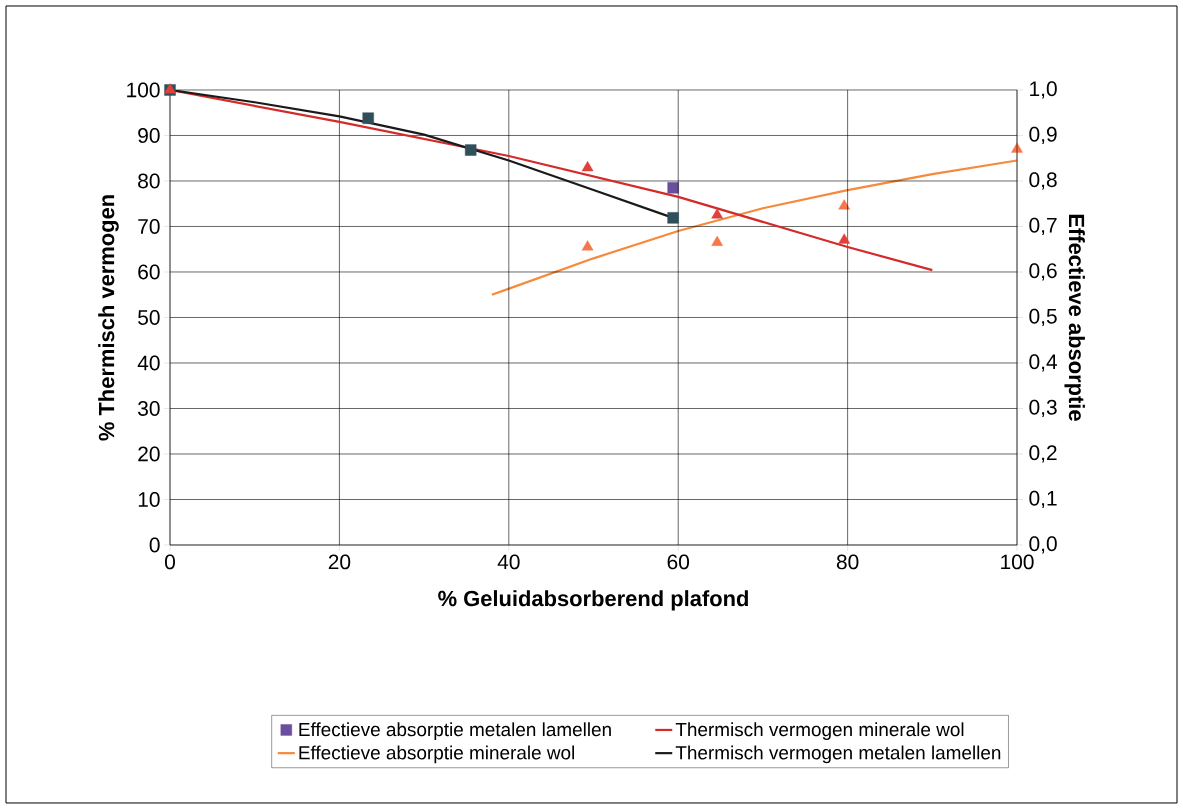 The height and width of the screenshot is (809, 1183). What do you see at coordinates (149, 317) in the screenshot?
I see `y-tick-label: 50` at bounding box center [149, 317].